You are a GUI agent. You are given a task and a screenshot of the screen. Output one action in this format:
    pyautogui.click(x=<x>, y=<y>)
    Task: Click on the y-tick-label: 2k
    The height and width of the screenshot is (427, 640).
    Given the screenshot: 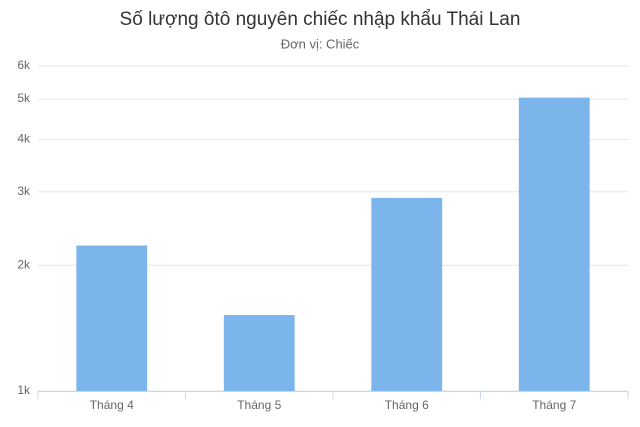 What is the action you would take?
    pyautogui.click(x=24, y=264)
    